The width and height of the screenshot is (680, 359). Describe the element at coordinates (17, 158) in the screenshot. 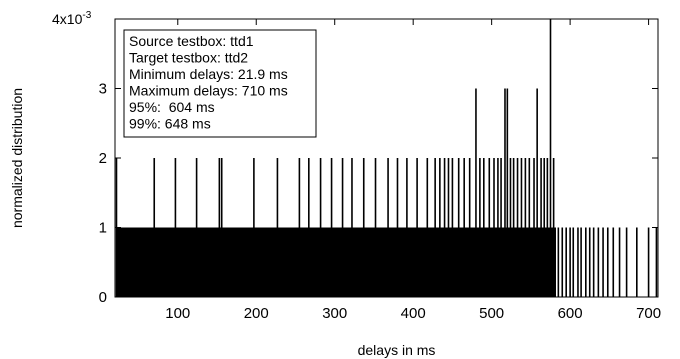

I see `y-axis-label: normalized distribution` at that location.